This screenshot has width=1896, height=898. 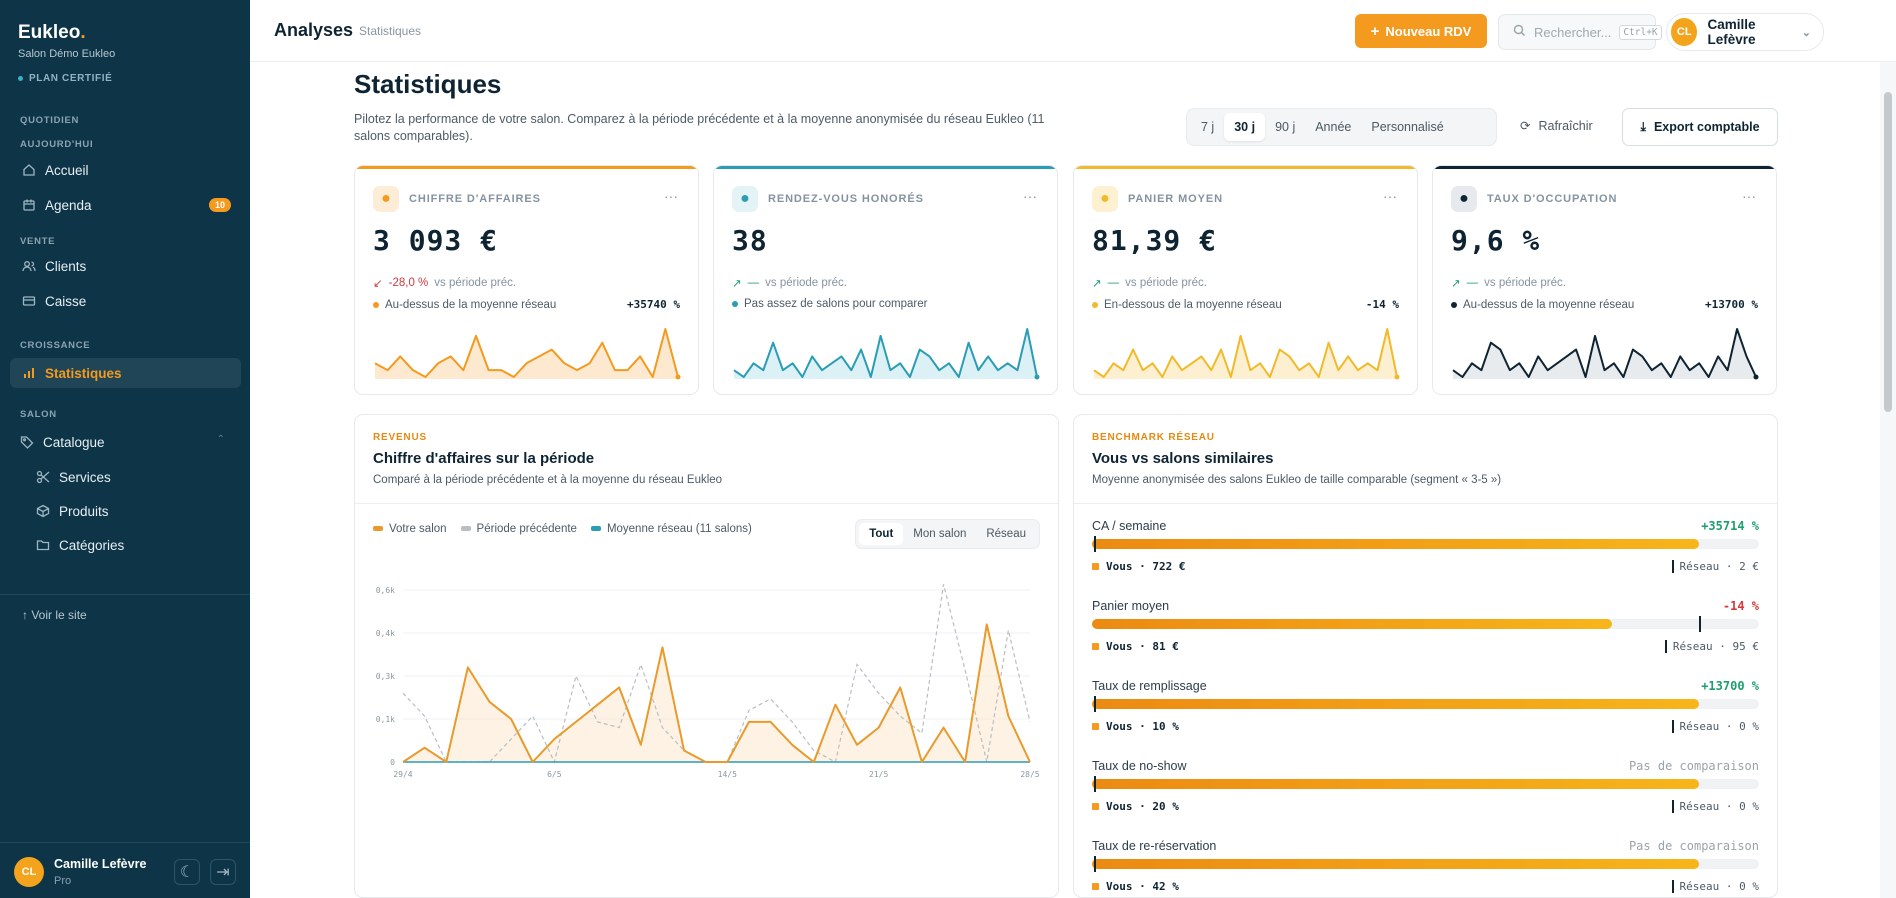 What do you see at coordinates (1580, 32) in the screenshot?
I see `search-input: Rechercher... Ctrl+K` at bounding box center [1580, 32].